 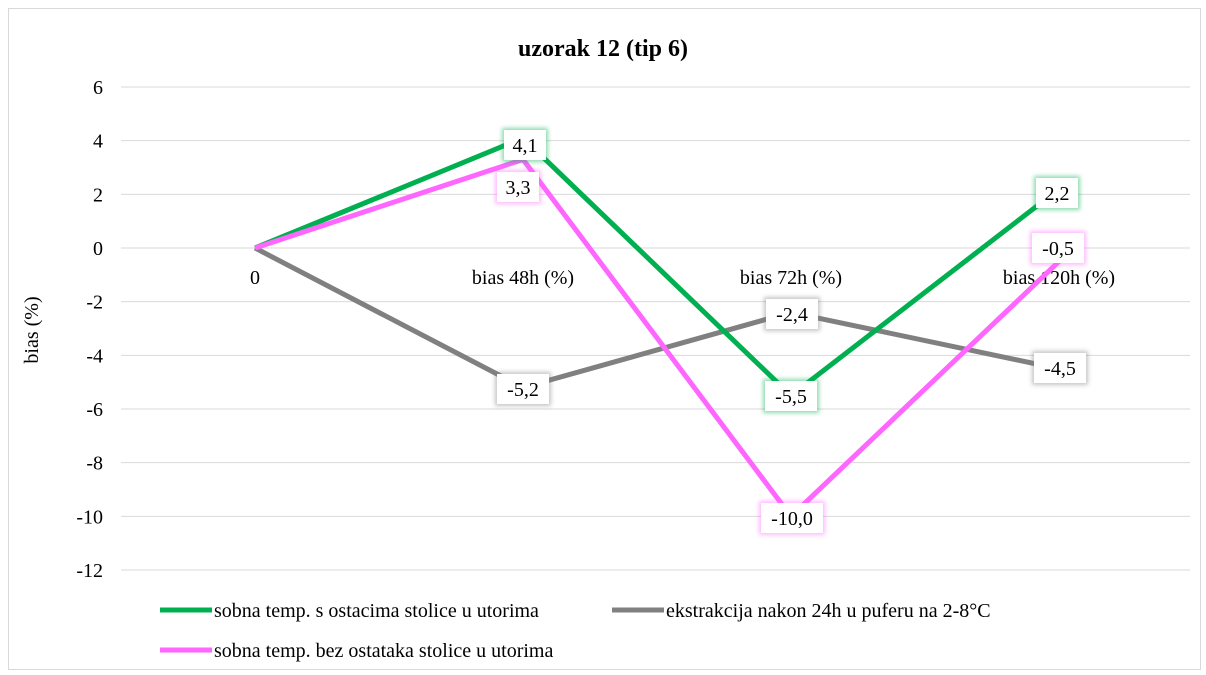 I want to click on y-tick-label: 6, so click(x=98, y=88).